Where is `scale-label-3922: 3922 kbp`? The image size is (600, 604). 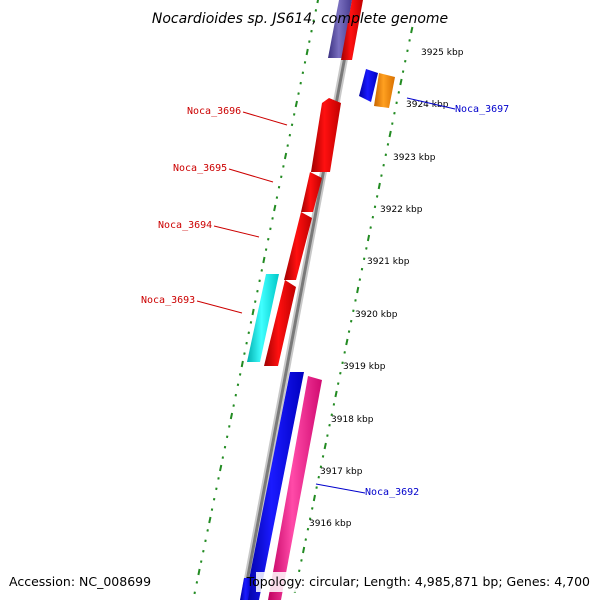
scale-label-3922: 3922 kbp is located at coordinates (401, 210).